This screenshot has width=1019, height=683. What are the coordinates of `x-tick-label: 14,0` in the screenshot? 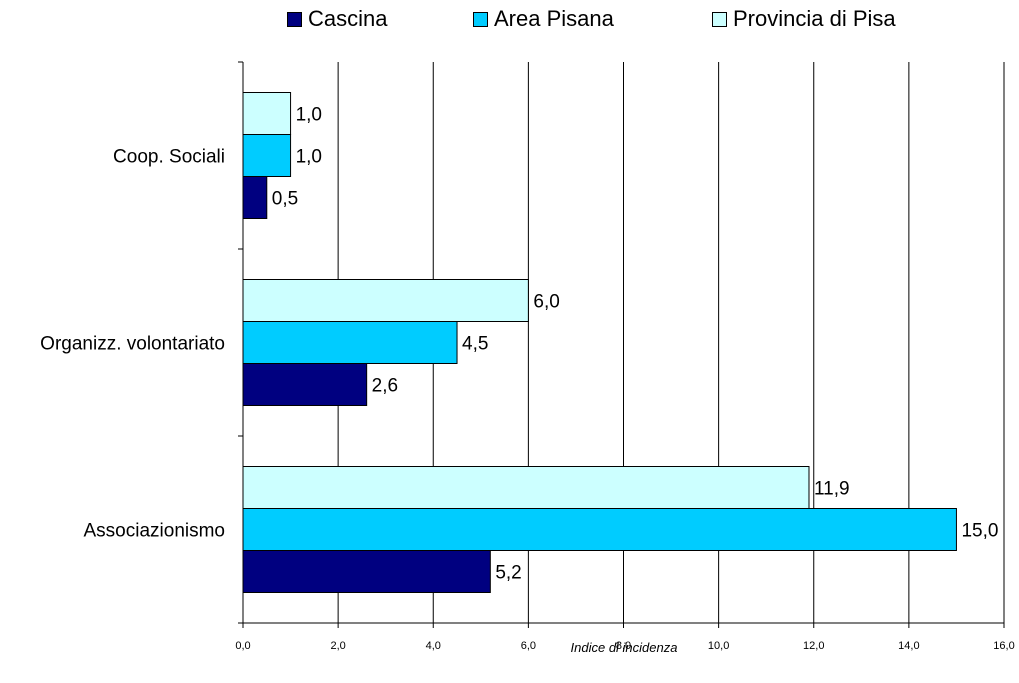 It's located at (908, 646).